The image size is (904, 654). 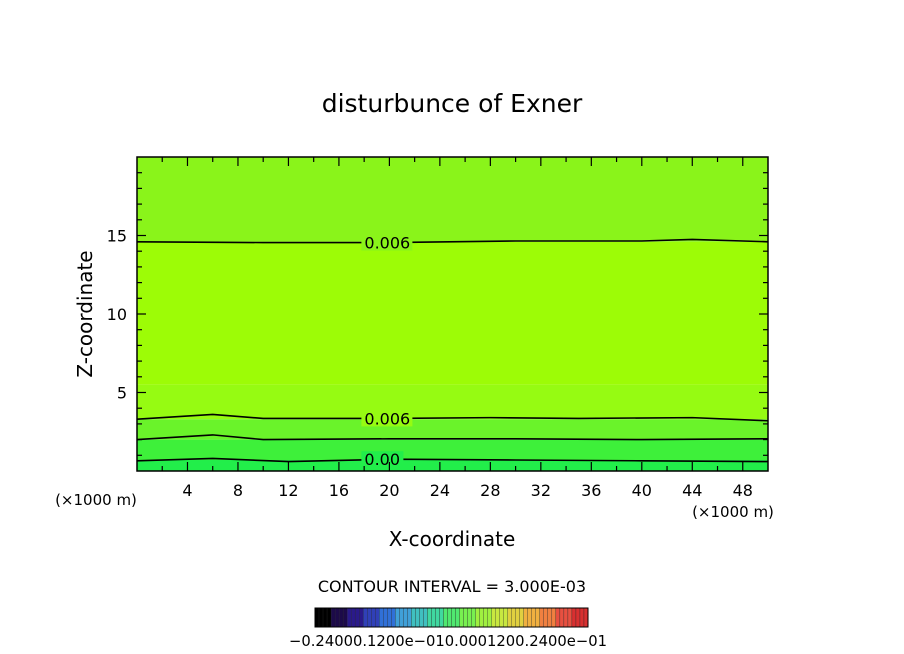 What do you see at coordinates (452, 103) in the screenshot?
I see `chart-title: disturbunce of Exner` at bounding box center [452, 103].